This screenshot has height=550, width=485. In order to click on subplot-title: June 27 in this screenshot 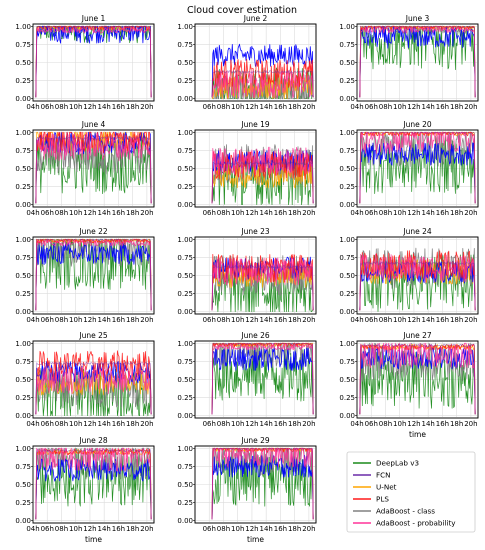, I will do `click(416, 335)`.